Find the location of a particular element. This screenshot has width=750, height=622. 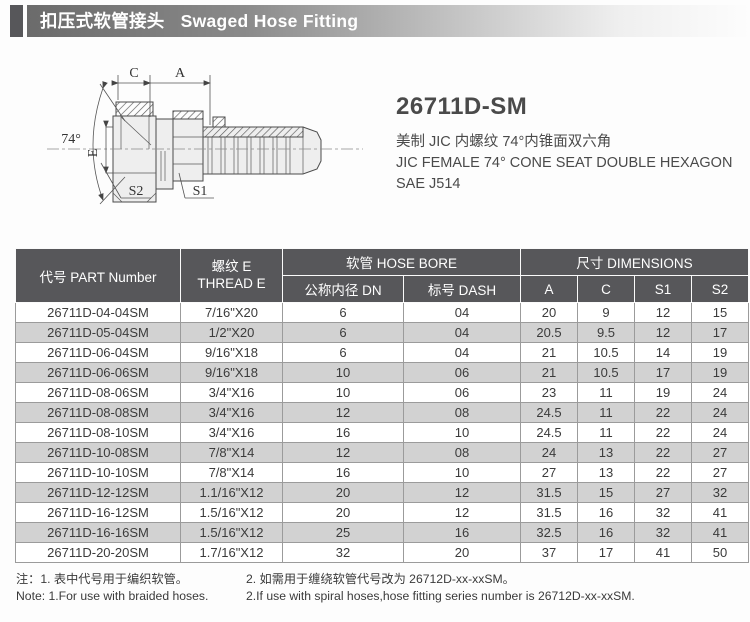

col-header-s1: S1 is located at coordinates (663, 289).